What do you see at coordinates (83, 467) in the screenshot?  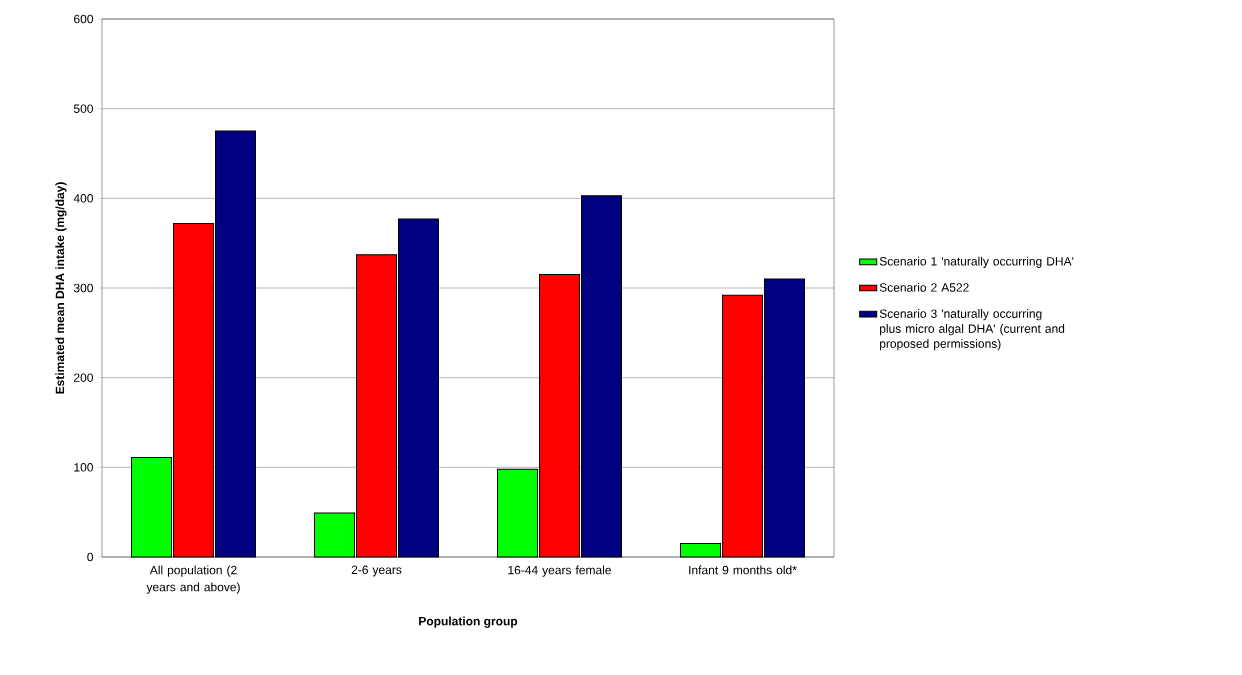 I see `y-tick-label: 100` at bounding box center [83, 467].